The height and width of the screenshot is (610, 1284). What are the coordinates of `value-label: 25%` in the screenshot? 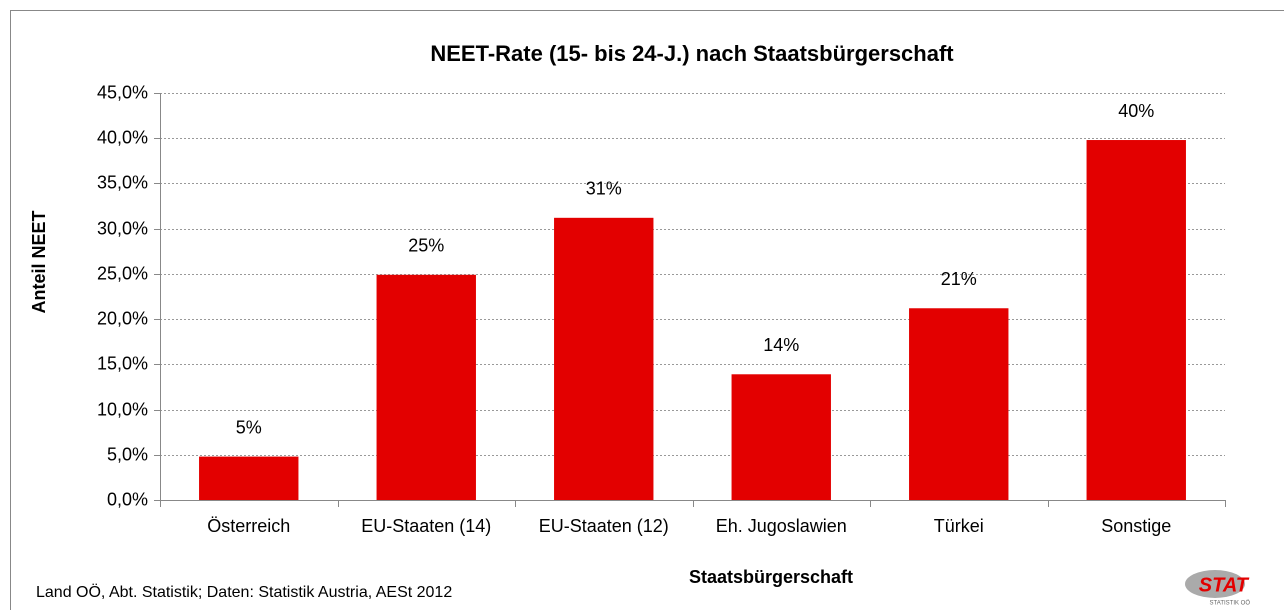 It's located at (426, 246).